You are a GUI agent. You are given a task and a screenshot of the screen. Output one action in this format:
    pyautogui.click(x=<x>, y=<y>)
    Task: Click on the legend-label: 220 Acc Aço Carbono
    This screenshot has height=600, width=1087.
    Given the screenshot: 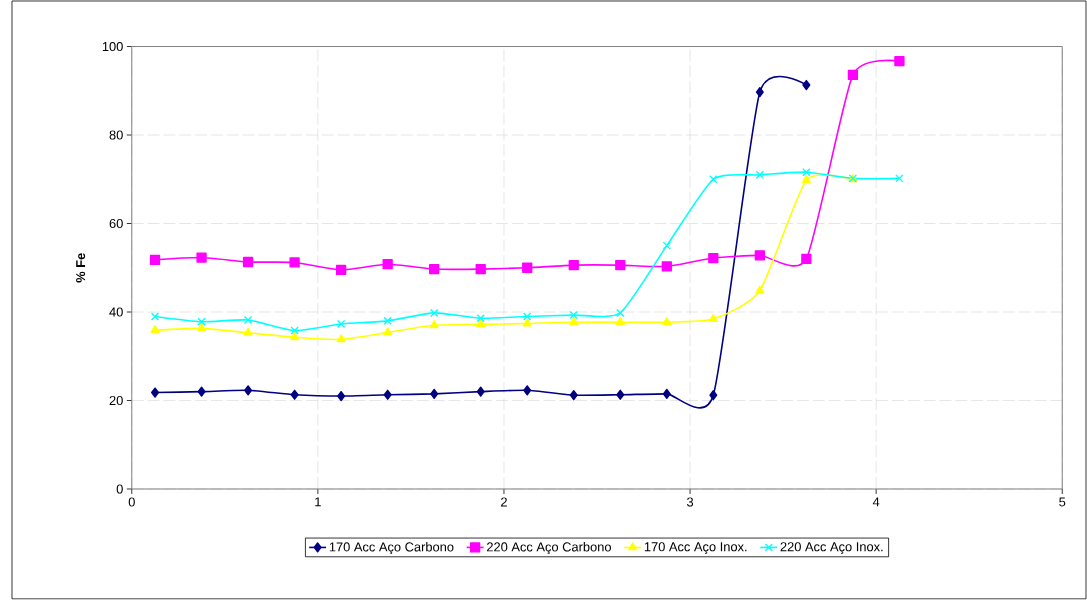 What is the action you would take?
    pyautogui.click(x=549, y=548)
    